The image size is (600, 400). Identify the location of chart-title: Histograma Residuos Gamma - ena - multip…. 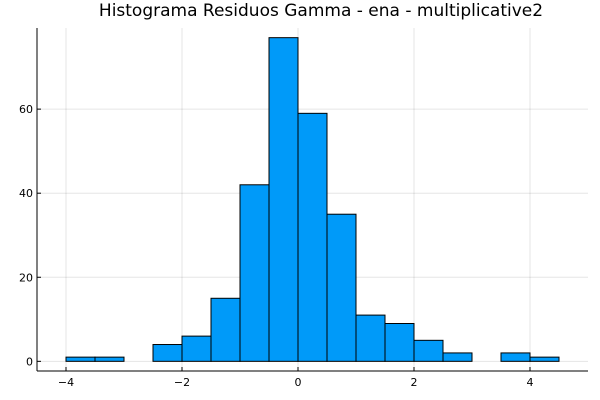
(321, 11).